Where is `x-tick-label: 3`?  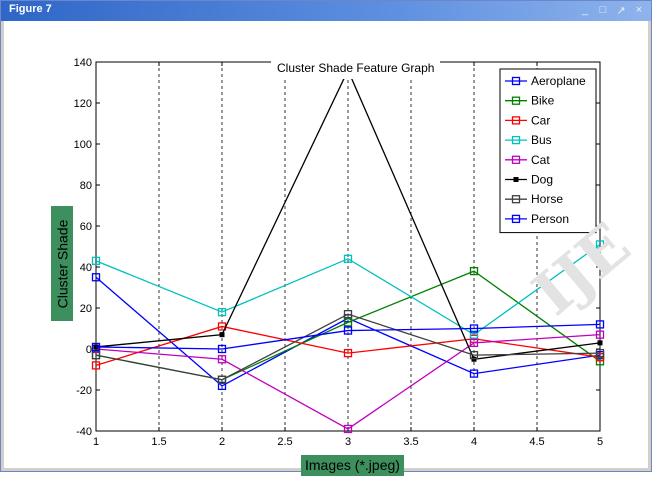
x-tick-label: 3 is located at coordinates (348, 442).